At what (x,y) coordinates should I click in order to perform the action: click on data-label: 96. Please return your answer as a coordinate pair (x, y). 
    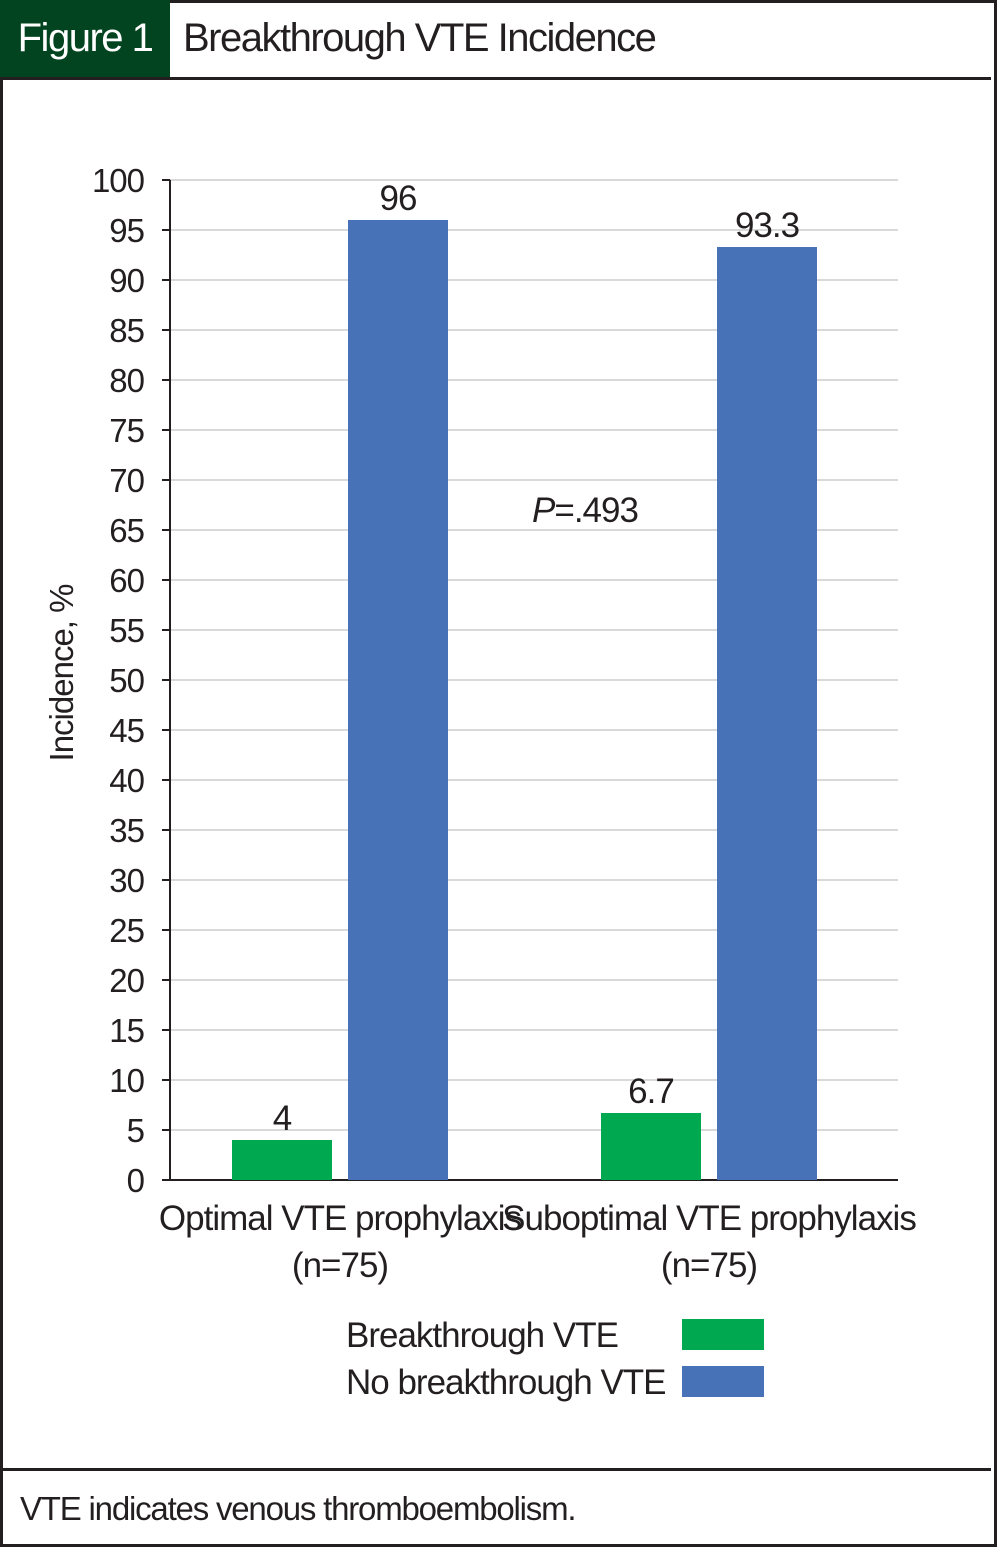
    Looking at the image, I should click on (398, 198).